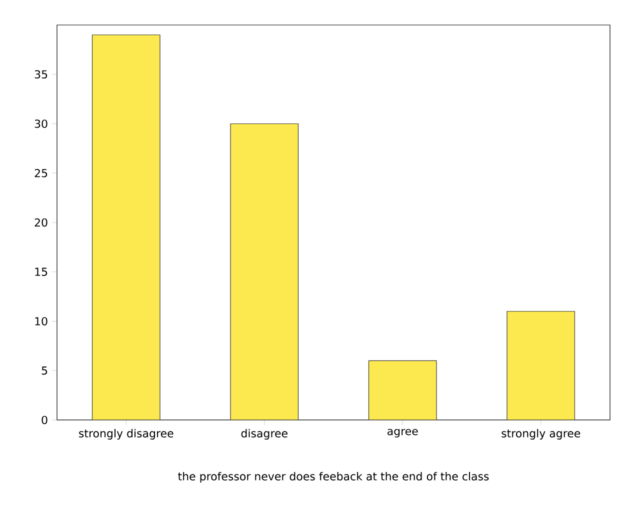 This screenshot has width=618, height=518. I want to click on y-tick-label: 15, so click(41, 272).